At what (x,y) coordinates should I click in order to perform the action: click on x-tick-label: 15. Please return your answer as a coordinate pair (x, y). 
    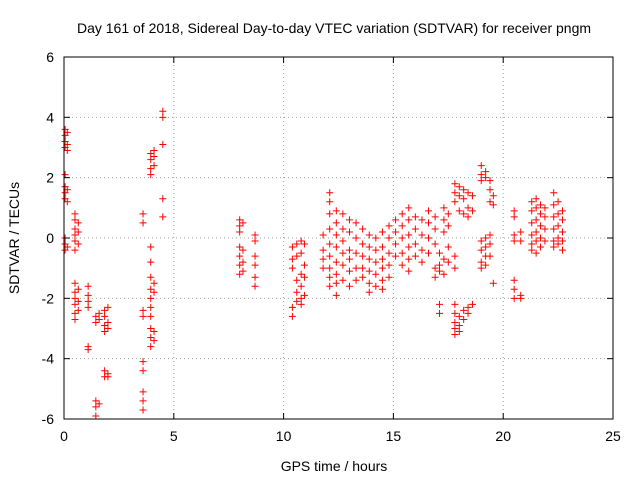
    Looking at the image, I should click on (394, 436).